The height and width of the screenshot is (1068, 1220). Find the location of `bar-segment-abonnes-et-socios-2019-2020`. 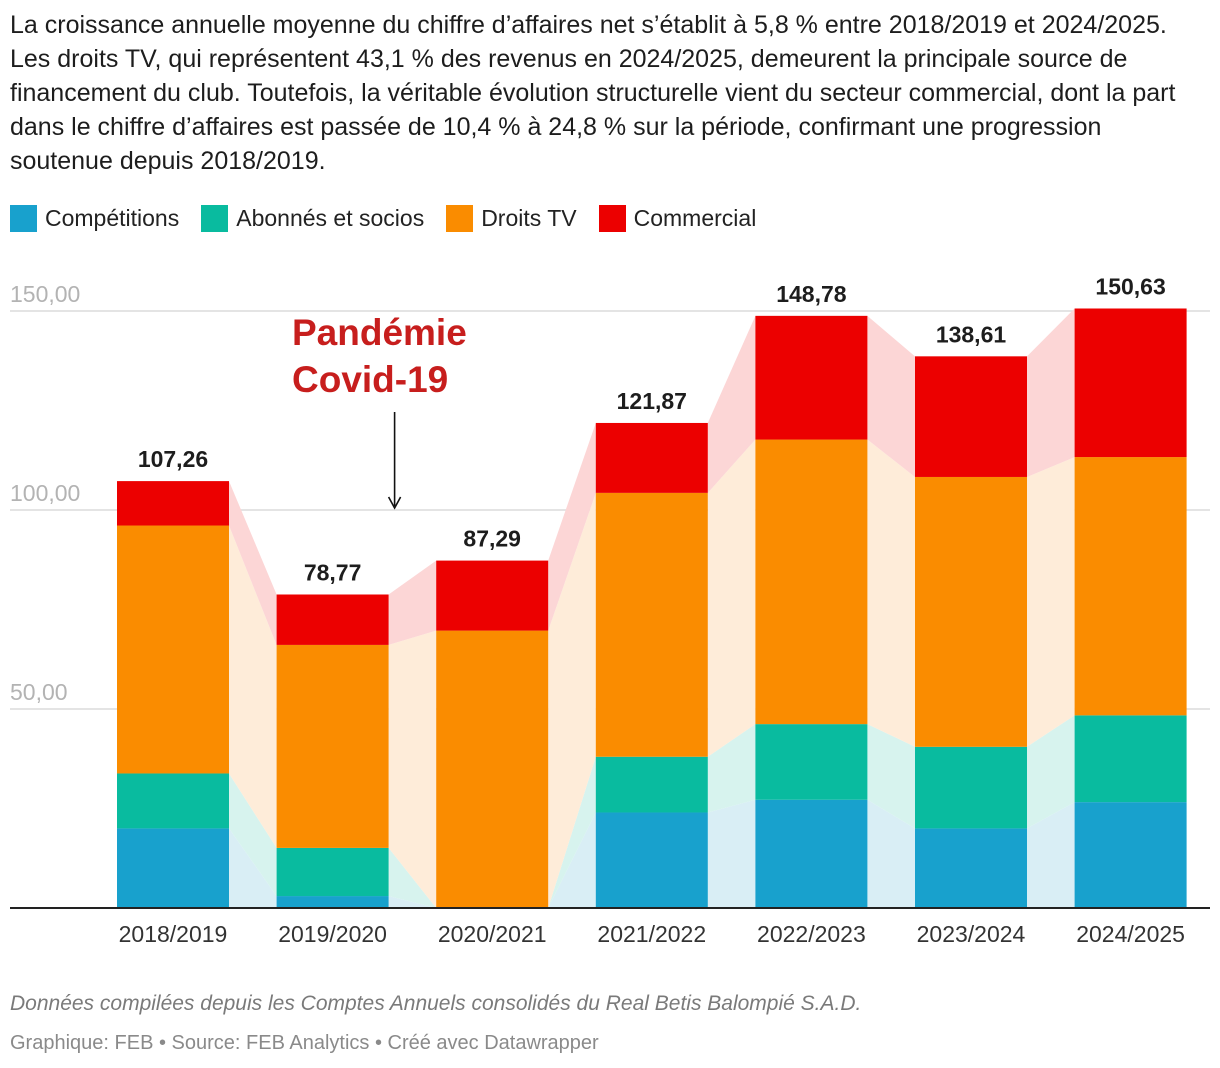

bar-segment-abonnes-et-socios-2019-2020 is located at coordinates (332, 872).